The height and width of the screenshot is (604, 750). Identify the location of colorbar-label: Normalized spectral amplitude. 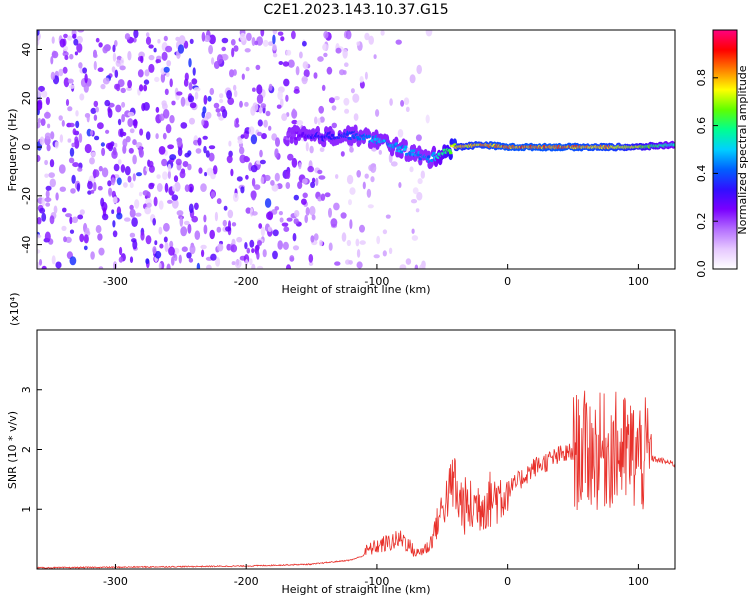
(742, 149).